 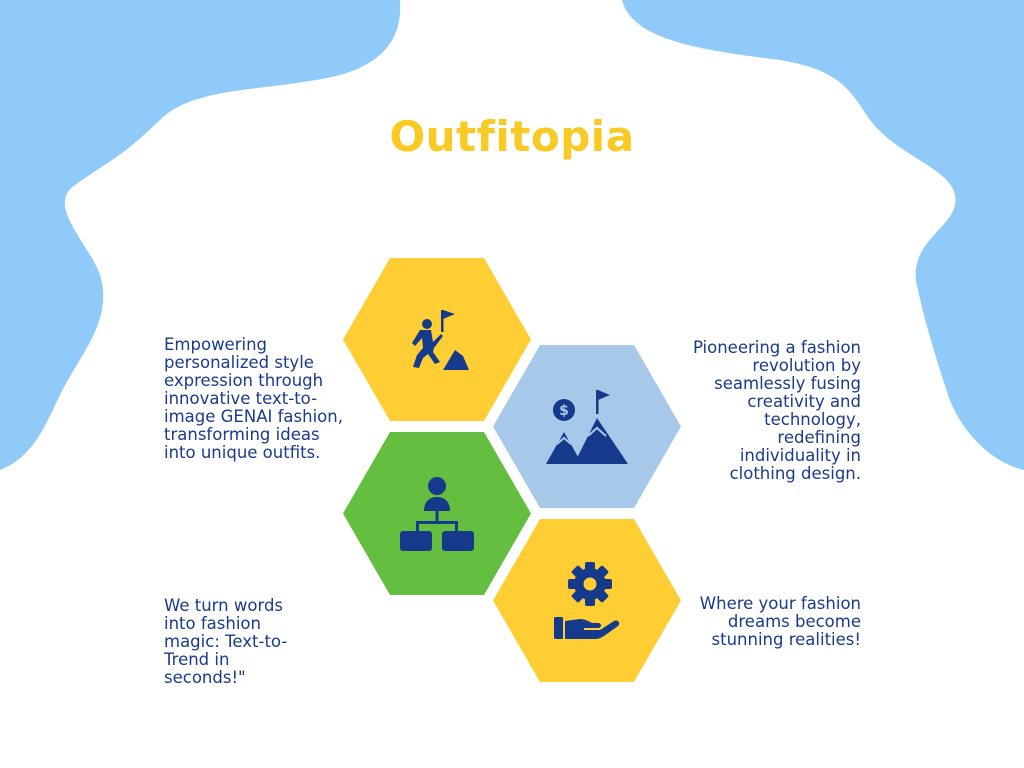 I want to click on mountain-goal-icon: $, so click(x=587, y=426).